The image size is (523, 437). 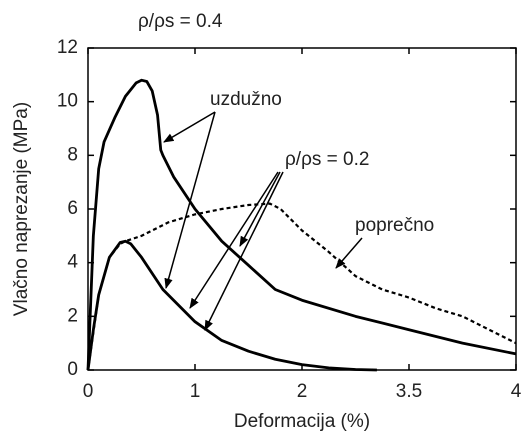 What do you see at coordinates (394, 225) in the screenshot?
I see `annotation: poprečno` at bounding box center [394, 225].